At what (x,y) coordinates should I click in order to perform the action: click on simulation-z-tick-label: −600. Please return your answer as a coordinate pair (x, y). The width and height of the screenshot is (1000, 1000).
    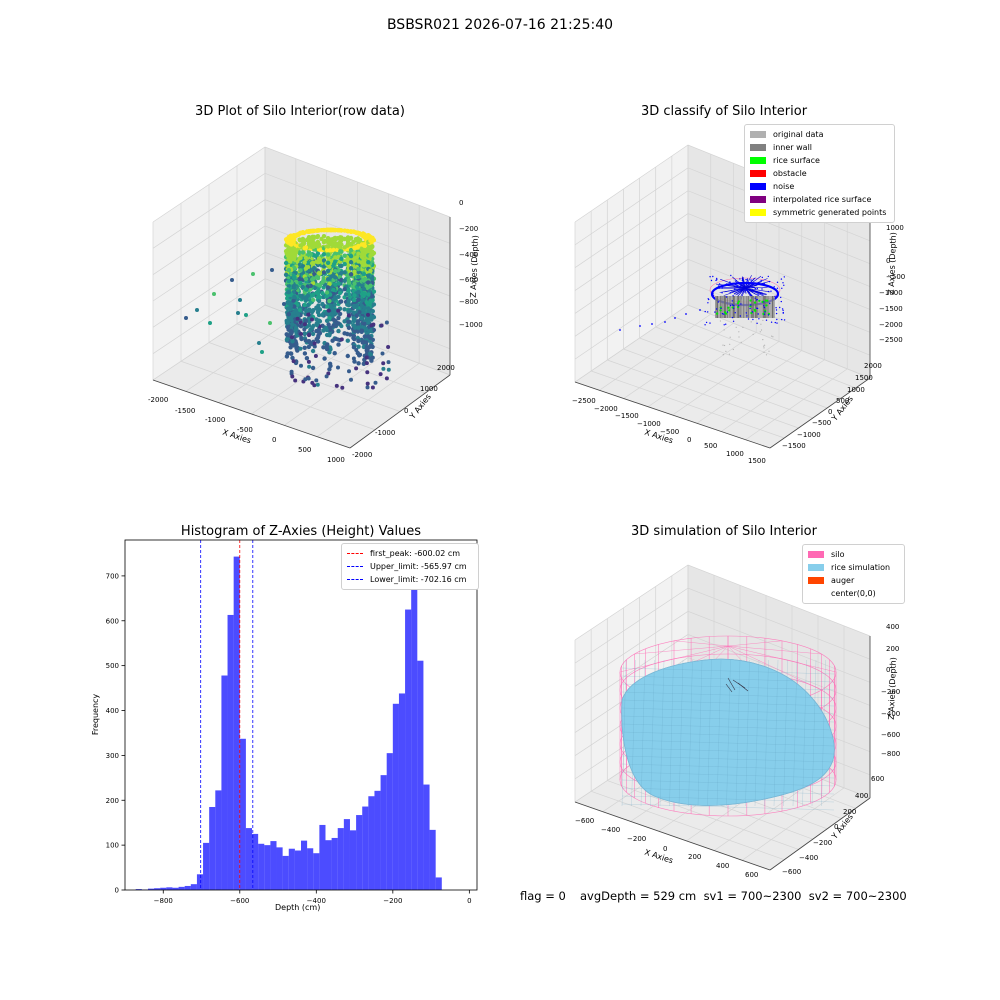
    Looking at the image, I should click on (891, 735).